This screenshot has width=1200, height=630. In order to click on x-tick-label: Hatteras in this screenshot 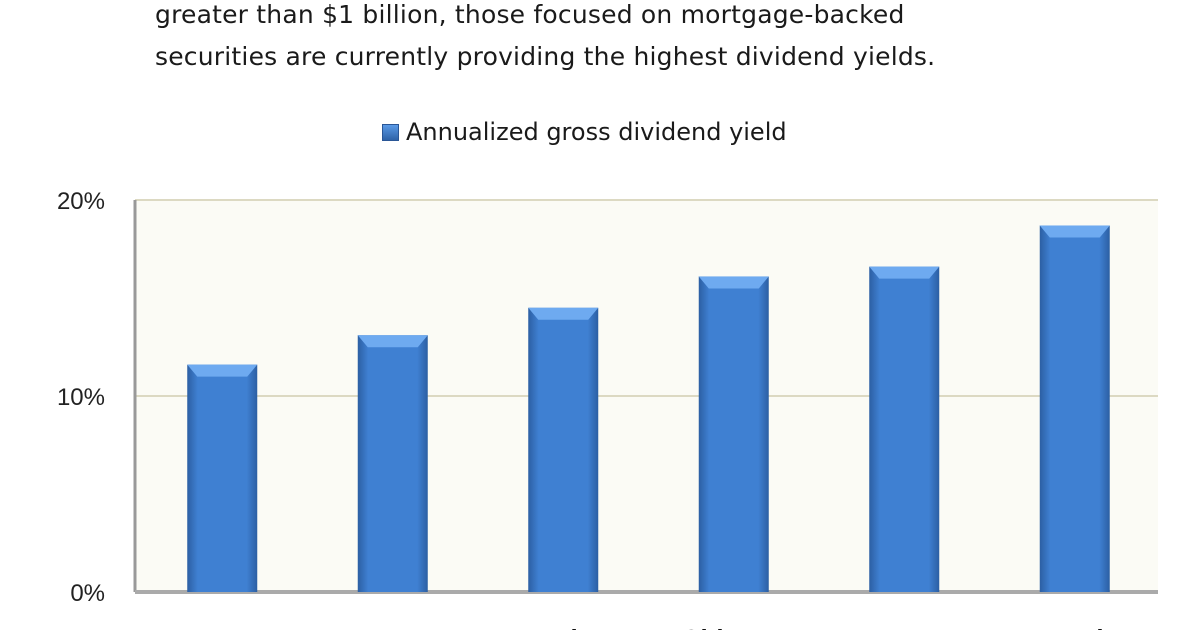, I will do `click(393, 627)`.